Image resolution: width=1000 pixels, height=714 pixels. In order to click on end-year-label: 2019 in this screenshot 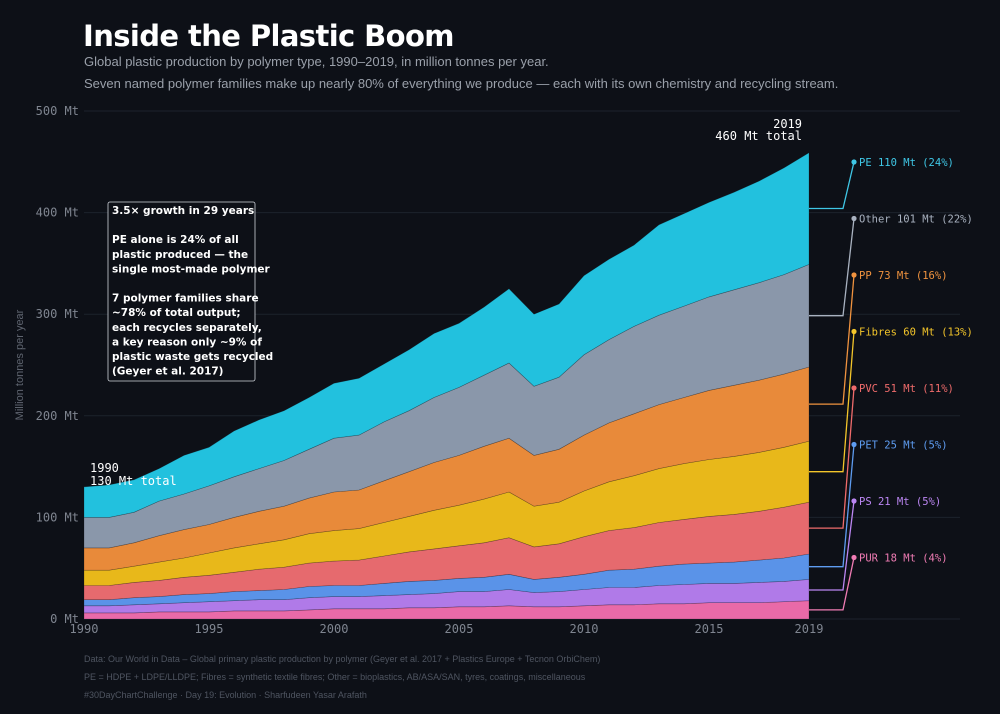, I will do `click(787, 124)`.